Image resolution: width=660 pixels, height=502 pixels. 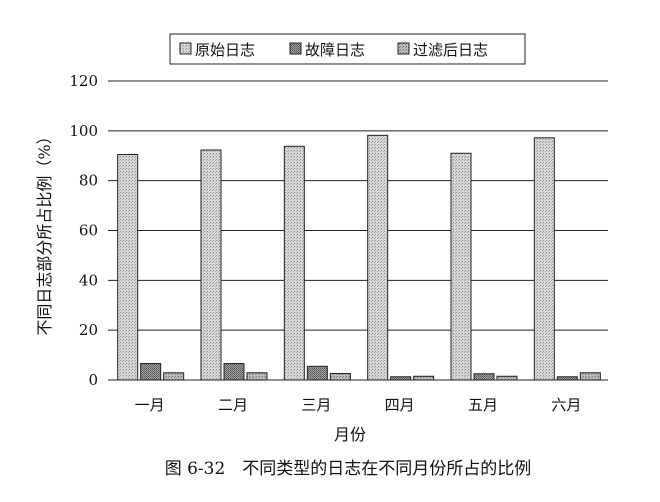 I want to click on y-tick-label-5: 100, so click(x=83, y=131).